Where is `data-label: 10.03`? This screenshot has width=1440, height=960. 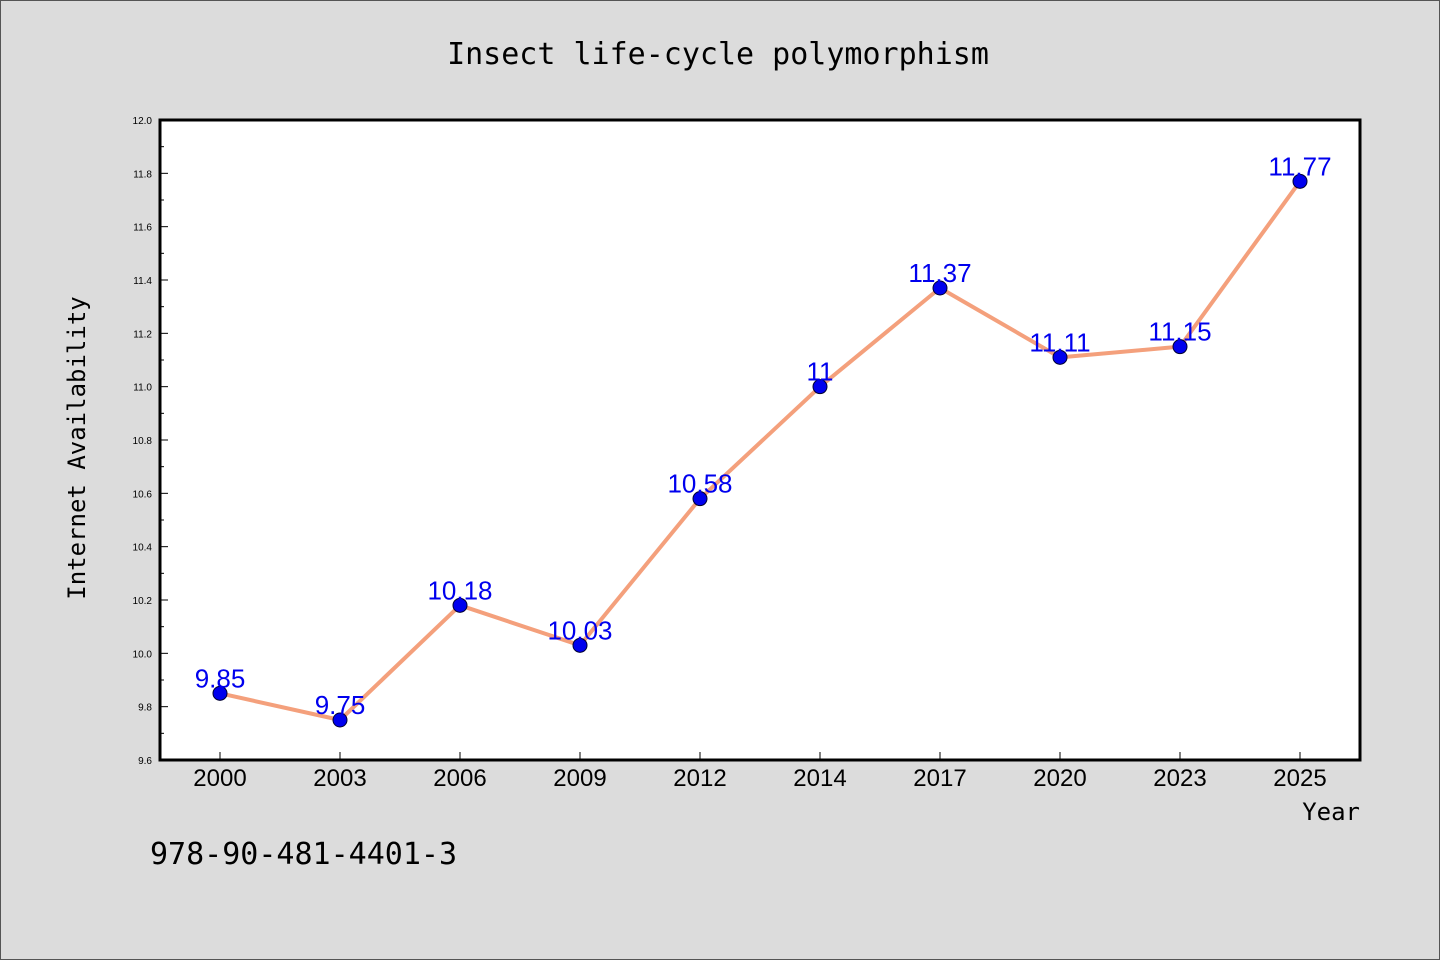
data-label: 10.03 is located at coordinates (579, 630).